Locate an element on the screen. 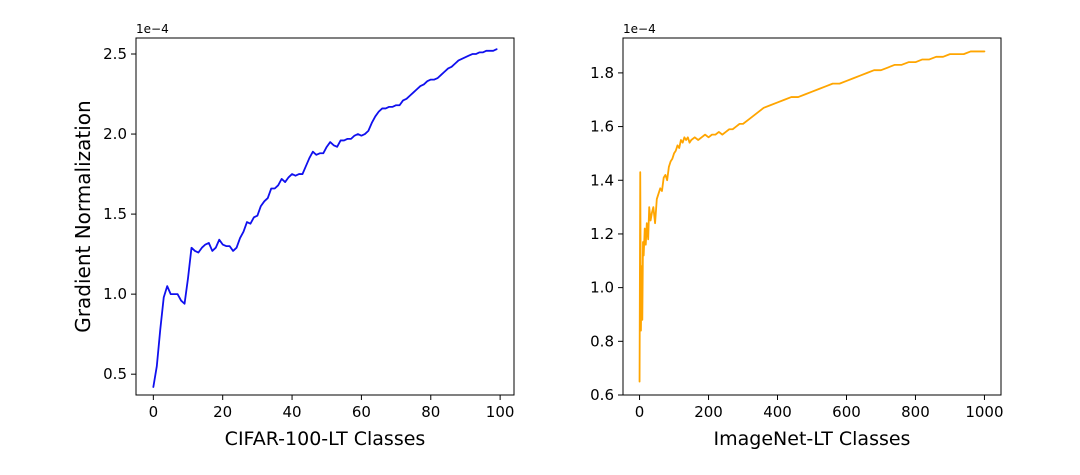  x-axis-label: ImageNet-LT Classes is located at coordinates (812, 439).